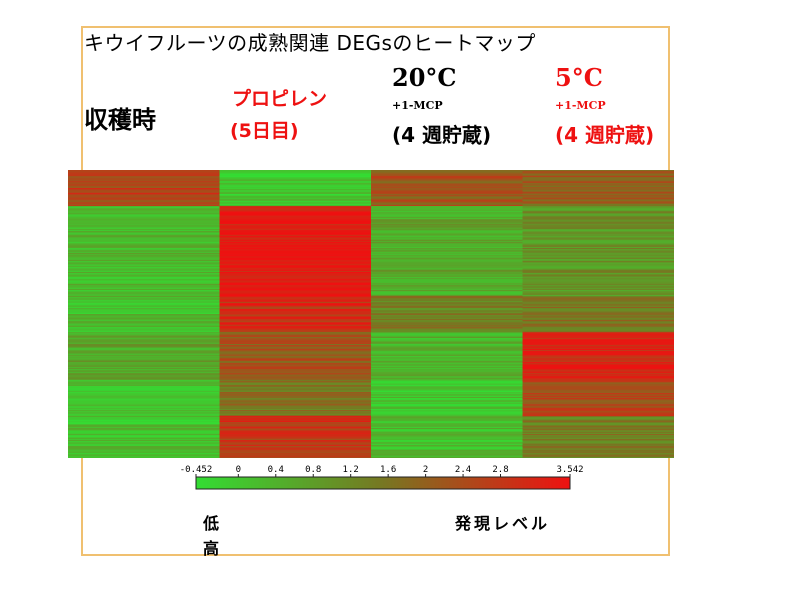 This screenshot has height=595, width=800. Describe the element at coordinates (264, 131) in the screenshot. I see `column-label-propylene-day: (5日目)` at that location.